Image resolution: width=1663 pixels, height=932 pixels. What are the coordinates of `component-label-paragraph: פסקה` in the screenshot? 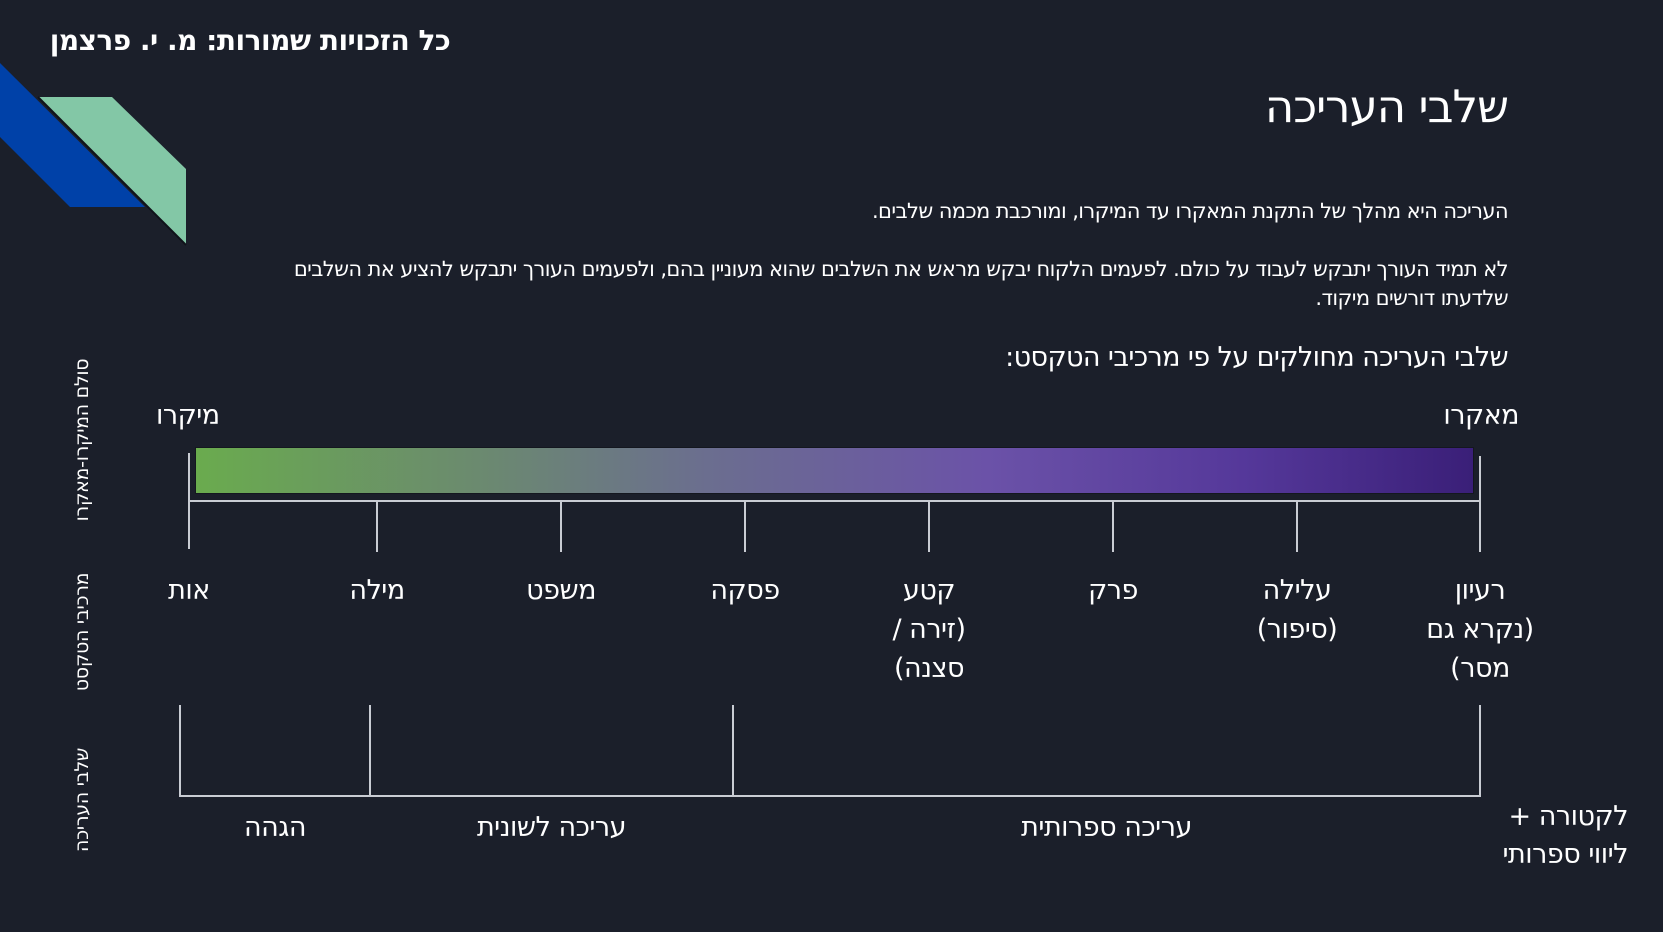 It's located at (745, 590).